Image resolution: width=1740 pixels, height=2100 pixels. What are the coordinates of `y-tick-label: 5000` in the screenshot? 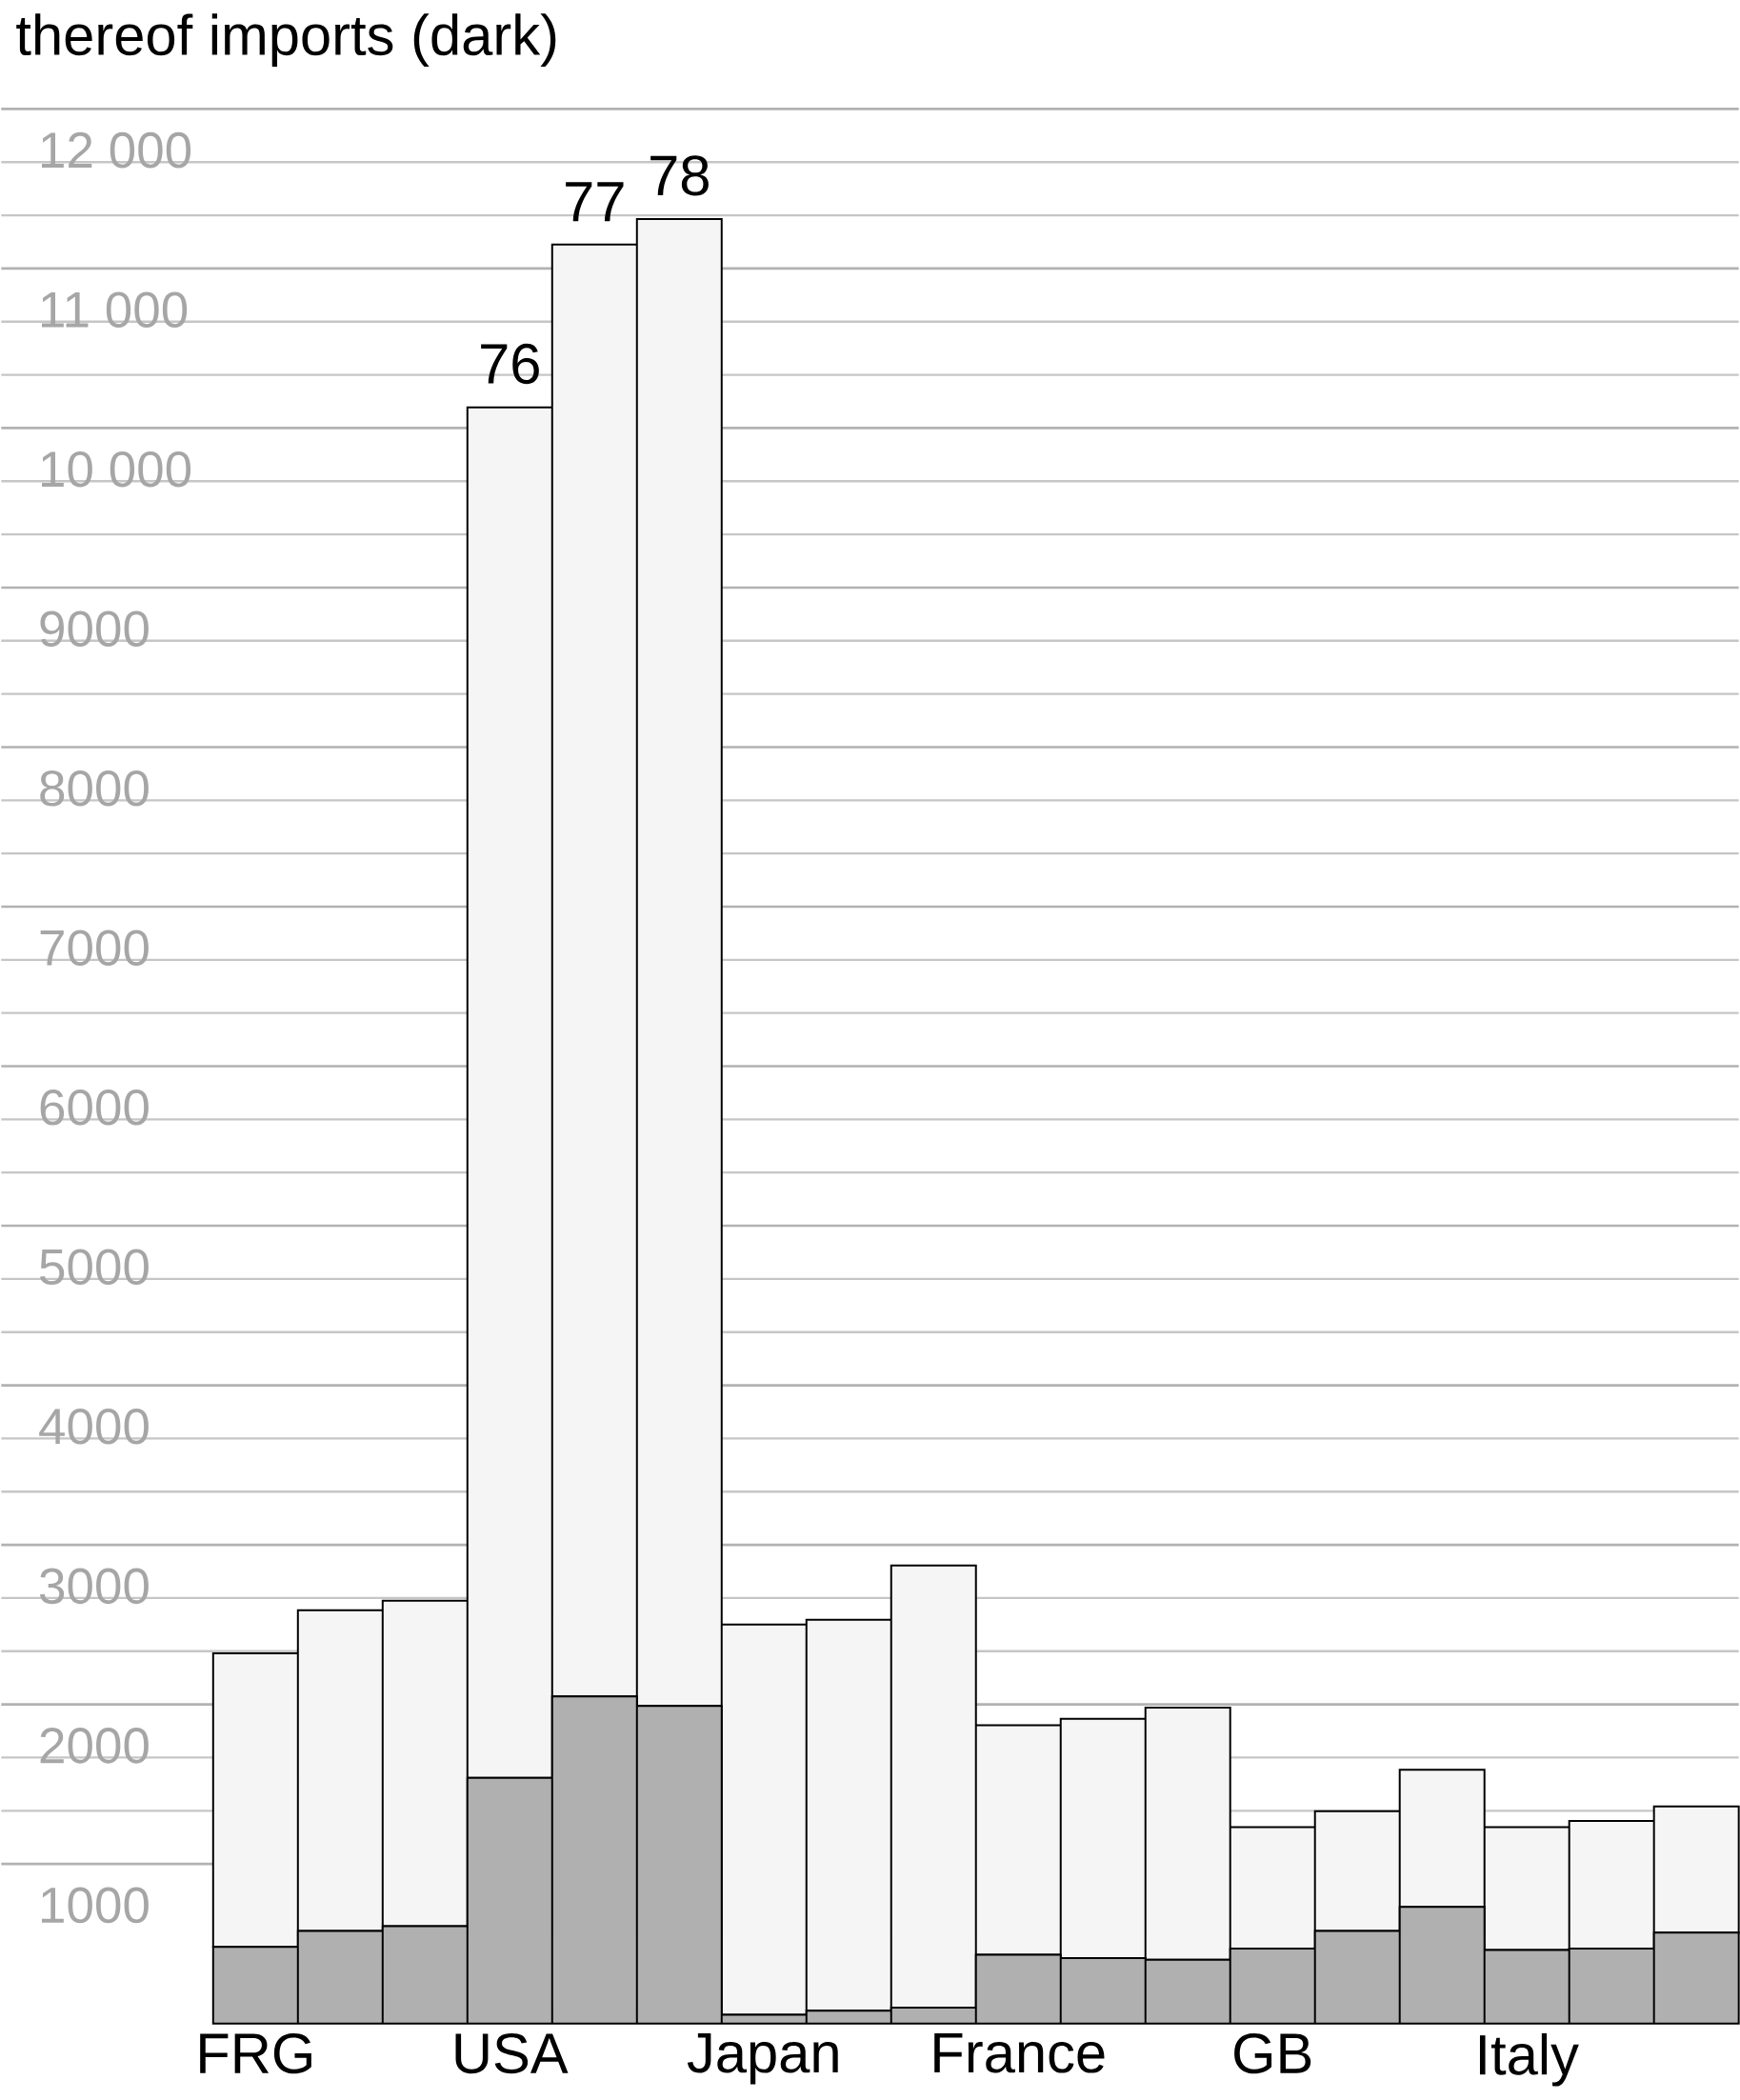 It's located at (94, 1267).